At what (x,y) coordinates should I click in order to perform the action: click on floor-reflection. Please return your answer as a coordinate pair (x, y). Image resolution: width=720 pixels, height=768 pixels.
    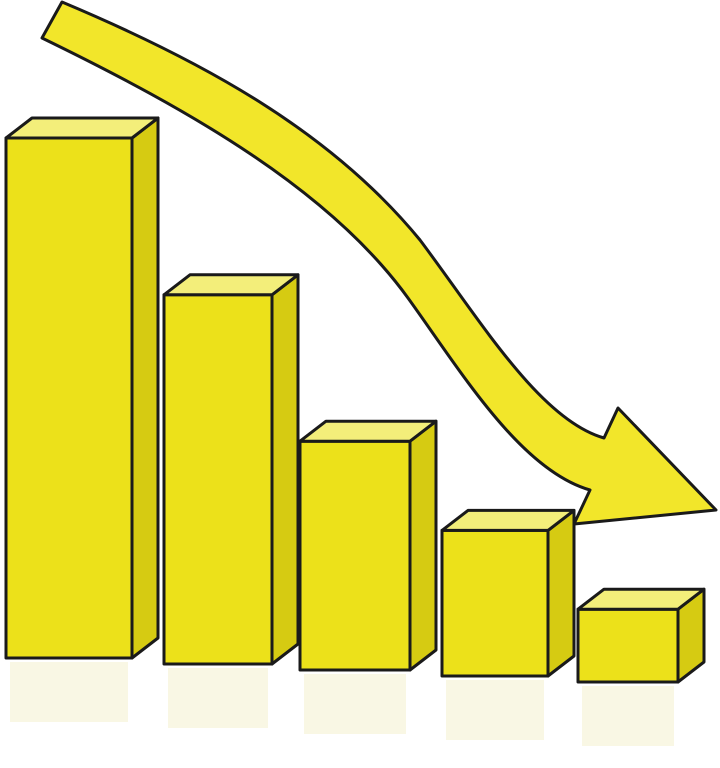
    Looking at the image, I should click on (342, 704).